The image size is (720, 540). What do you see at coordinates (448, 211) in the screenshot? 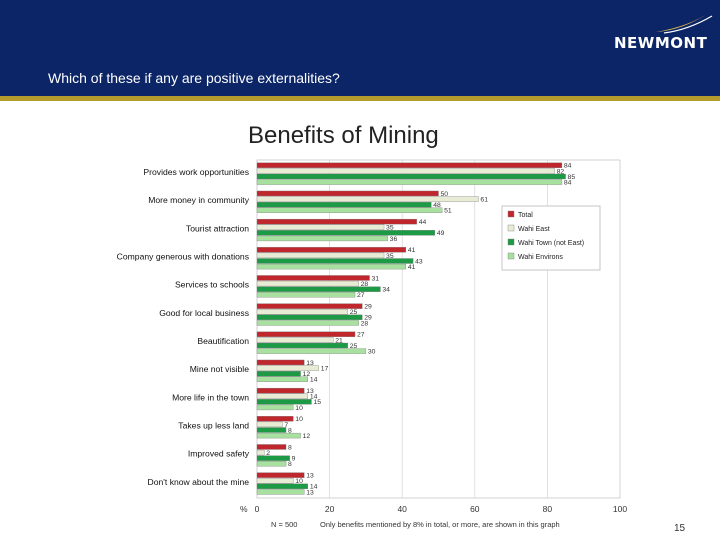
I see `data-label: 51` at bounding box center [448, 211].